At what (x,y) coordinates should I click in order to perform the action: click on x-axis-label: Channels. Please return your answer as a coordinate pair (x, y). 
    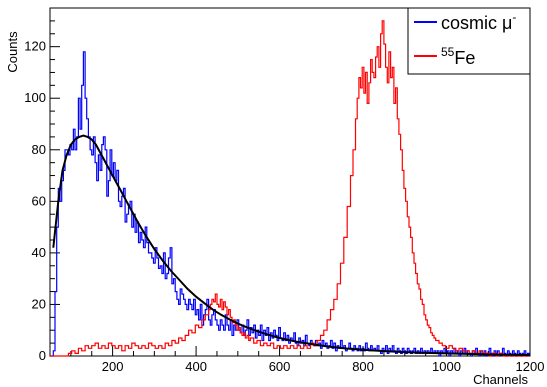
    Looking at the image, I should click on (500, 379).